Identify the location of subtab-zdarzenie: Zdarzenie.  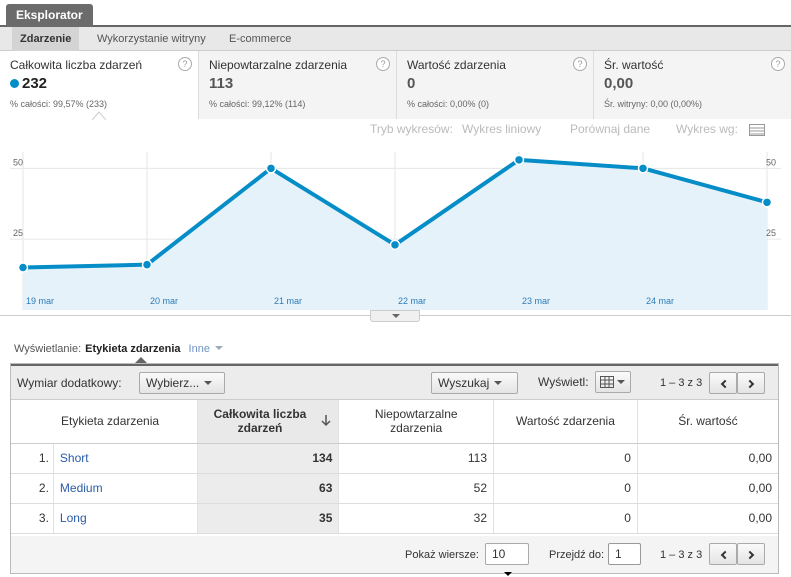
(46, 39).